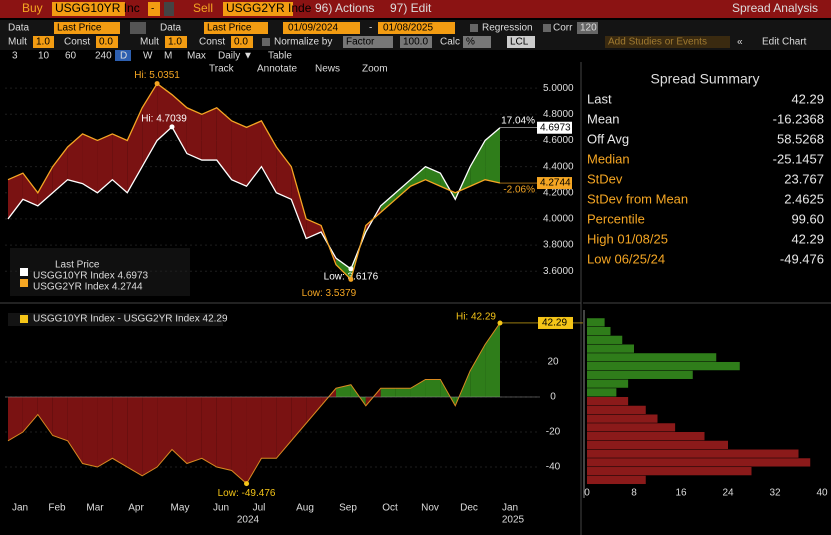 Image resolution: width=831 pixels, height=535 pixels. I want to click on field-text: LCL, so click(519, 42).